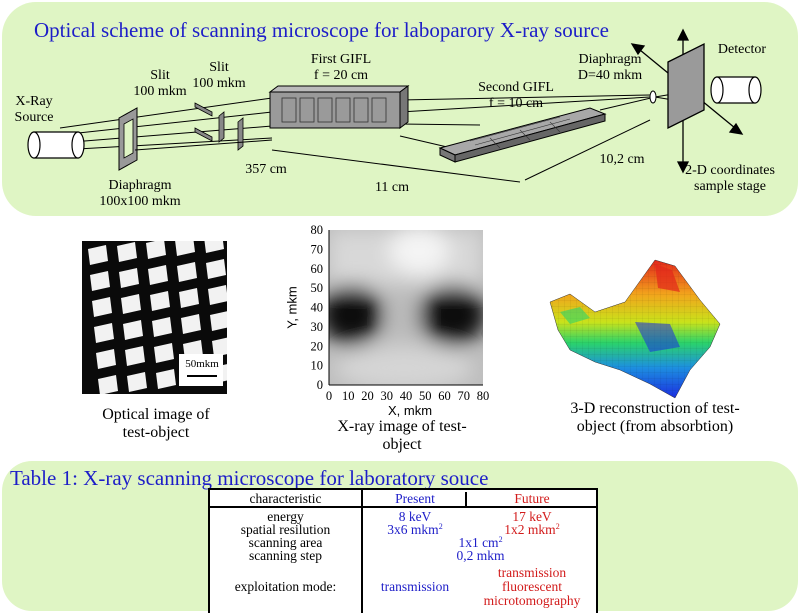  What do you see at coordinates (339, 107) in the screenshot?
I see `first-gifl-icon` at bounding box center [339, 107].